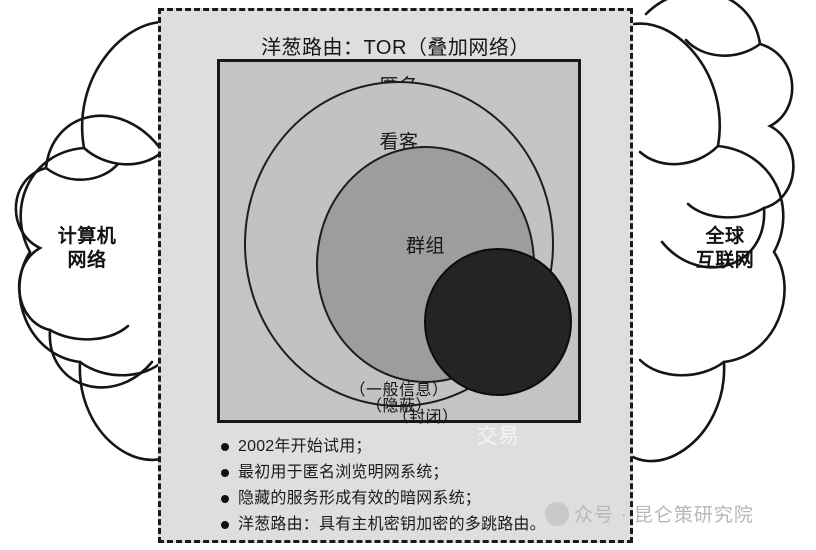  What do you see at coordinates (726, 210) in the screenshot?
I see `cloud-lobe-notch-bottom-right` at bounding box center [726, 210].